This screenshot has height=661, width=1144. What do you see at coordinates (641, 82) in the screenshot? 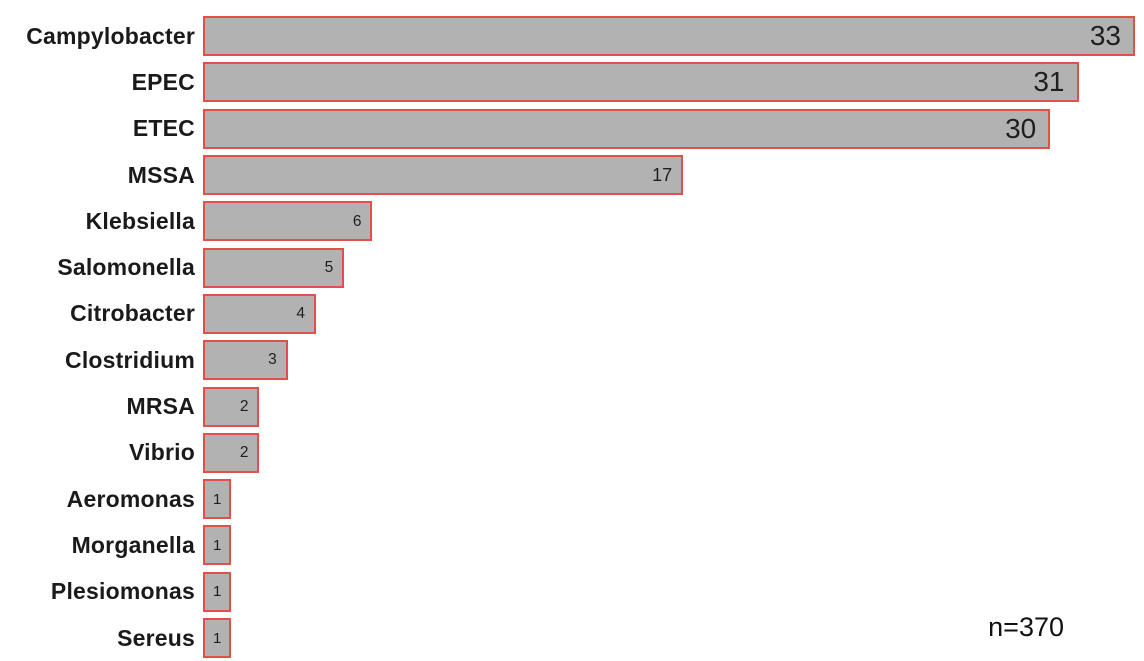
I see `bar: 31` at bounding box center [641, 82].